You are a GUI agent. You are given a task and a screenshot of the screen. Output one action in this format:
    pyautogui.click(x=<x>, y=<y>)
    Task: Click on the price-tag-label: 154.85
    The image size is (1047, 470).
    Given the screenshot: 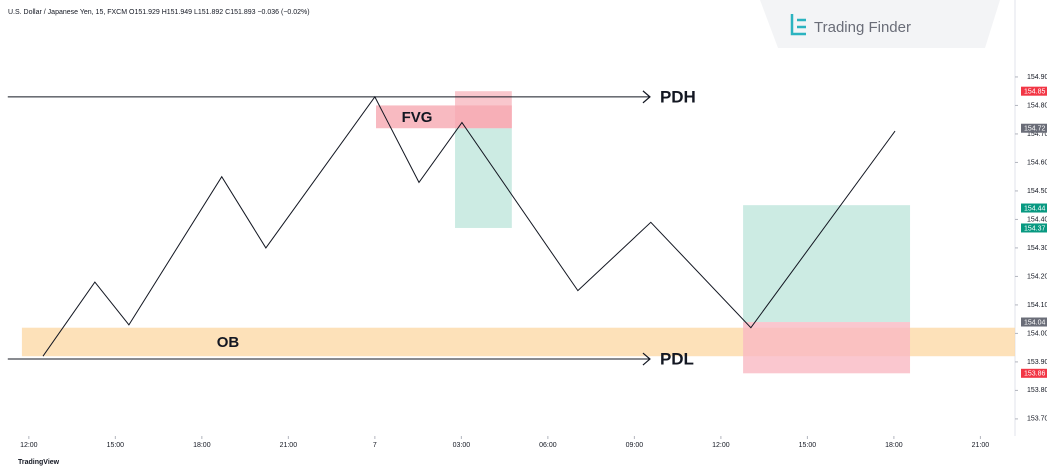 What is the action you would take?
    pyautogui.click(x=1035, y=92)
    